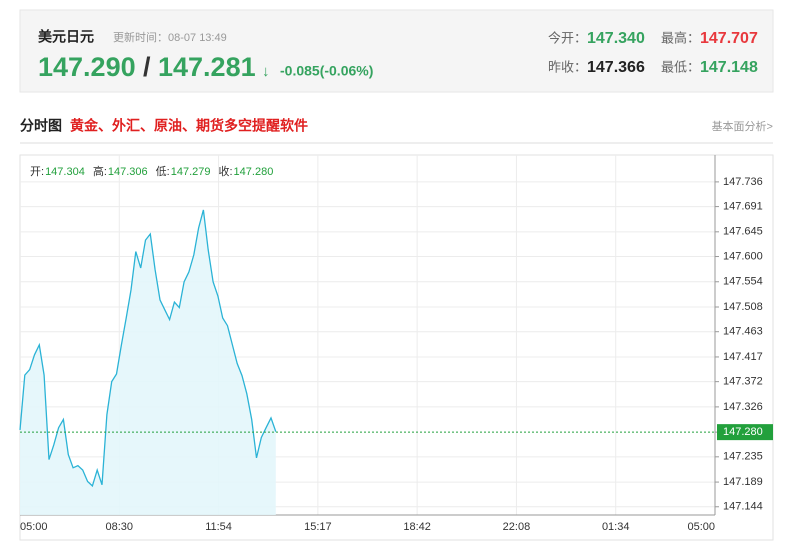 Image resolution: width=800 pixels, height=554 pixels. Describe the element at coordinates (41, 126) in the screenshot. I see `section-title: 分时图` at that location.